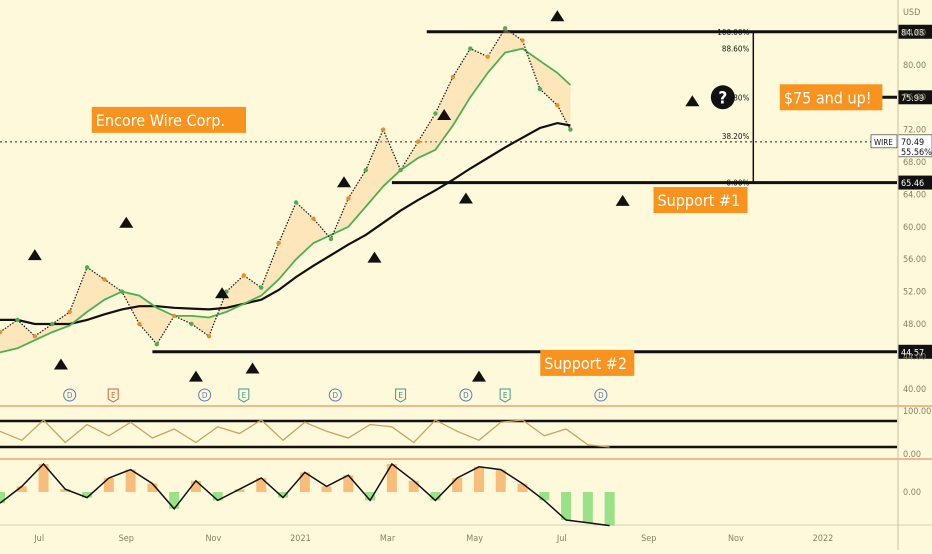 Image resolution: width=932 pixels, height=554 pixels. Describe the element at coordinates (914, 163) in the screenshot. I see `price-tick-label: 68.00` at that location.